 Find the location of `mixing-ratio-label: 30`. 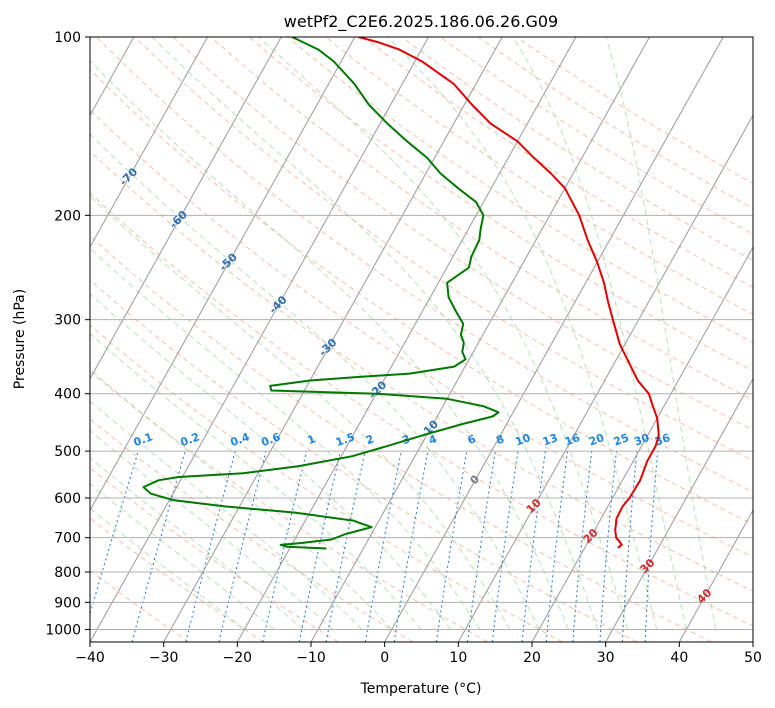

mixing-ratio-label: 30 is located at coordinates (641, 440).